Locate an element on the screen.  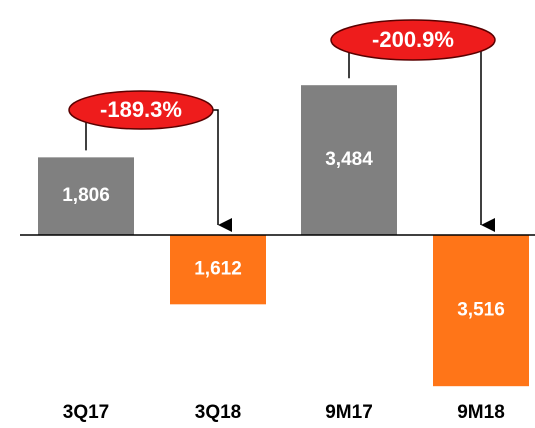
x-tick-label: 3Q18 is located at coordinates (218, 412).